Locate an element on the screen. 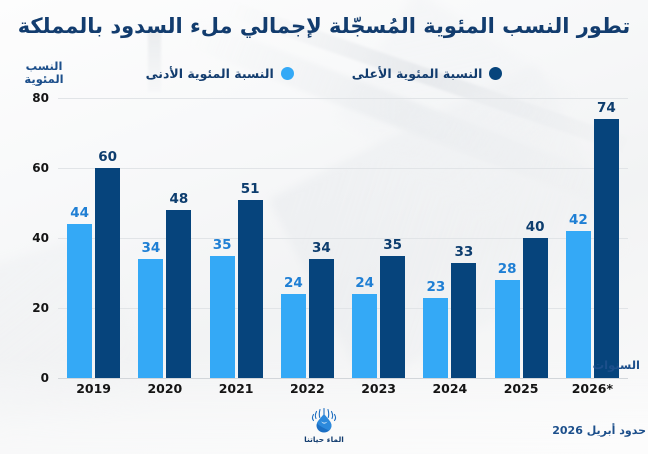 The width and height of the screenshot is (648, 454). x-axis-label-2023: 2023 is located at coordinates (379, 388).